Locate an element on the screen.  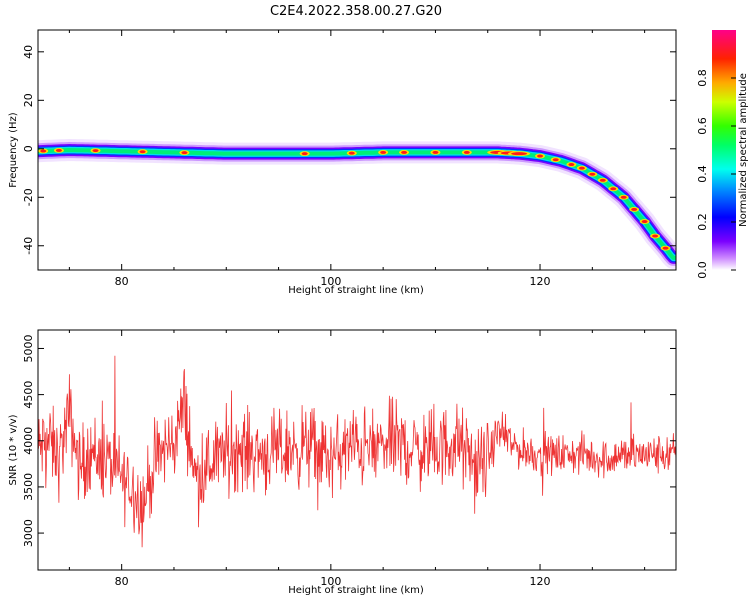
snr-x-tick-label: 100 is located at coordinates (330, 581).